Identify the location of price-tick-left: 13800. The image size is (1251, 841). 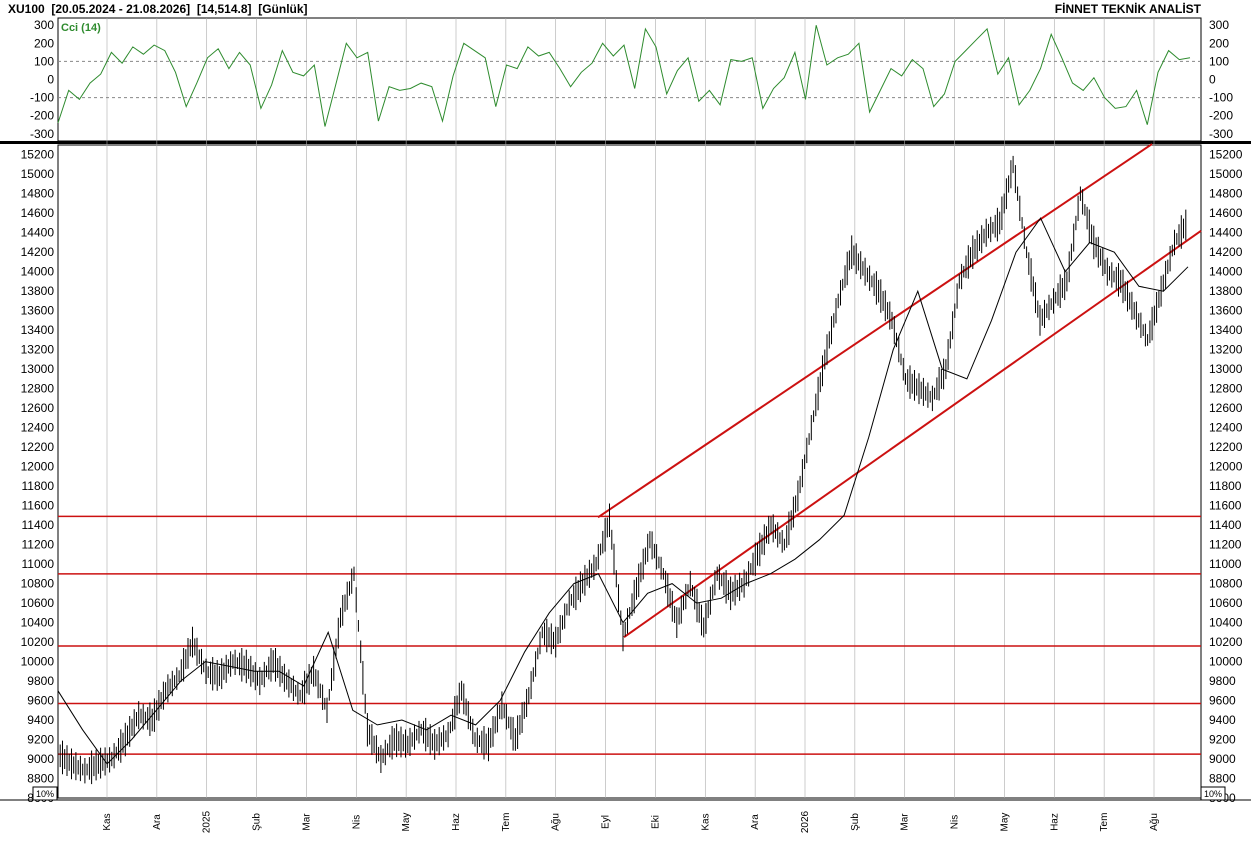
(38, 291).